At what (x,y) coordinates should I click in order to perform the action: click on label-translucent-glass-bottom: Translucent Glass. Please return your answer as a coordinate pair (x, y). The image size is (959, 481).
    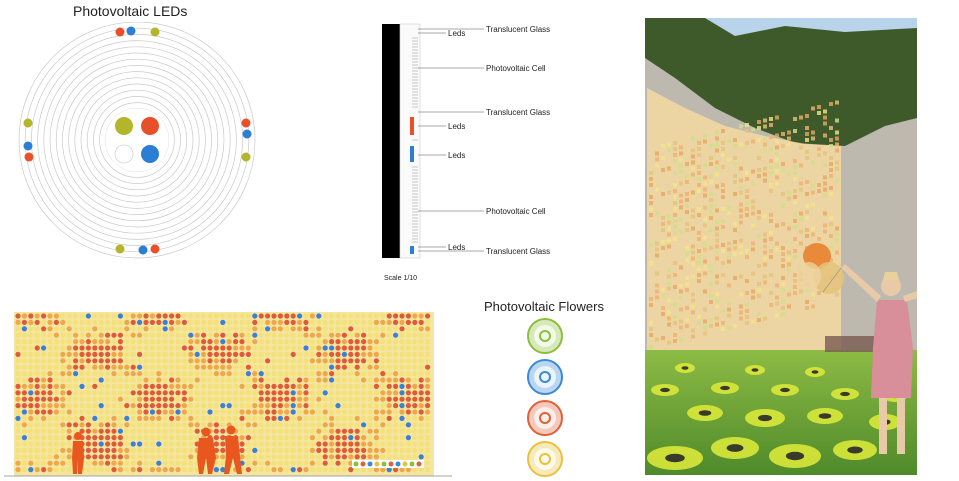
    Looking at the image, I should click on (518, 251).